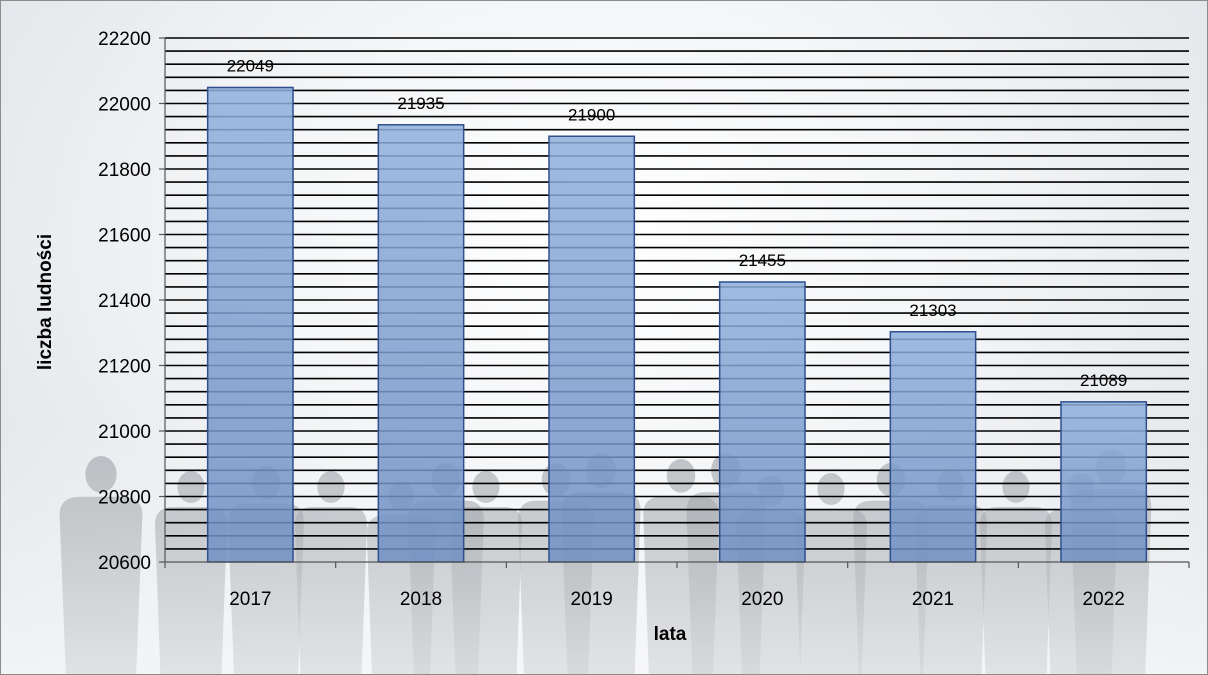 The width and height of the screenshot is (1208, 675). What do you see at coordinates (762, 422) in the screenshot?
I see `bar-2020` at bounding box center [762, 422].